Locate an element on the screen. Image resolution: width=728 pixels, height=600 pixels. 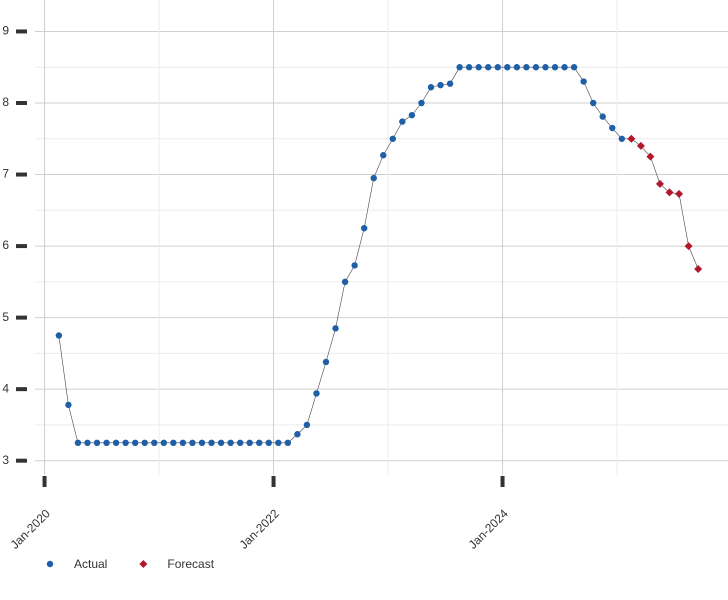
x-tick-label: Jan-2022 is located at coordinates (260, 529).